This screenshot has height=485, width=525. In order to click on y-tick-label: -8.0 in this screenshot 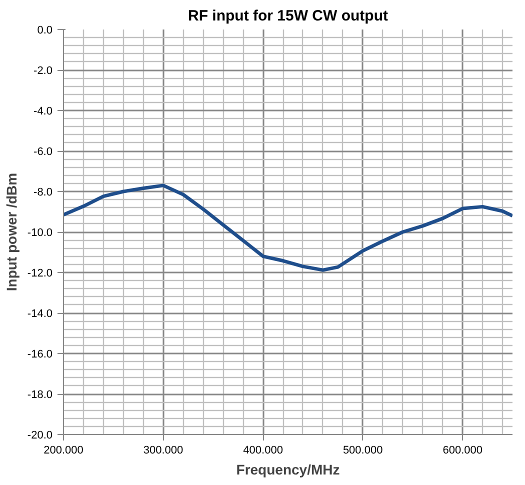, I will do `click(43, 192)`.